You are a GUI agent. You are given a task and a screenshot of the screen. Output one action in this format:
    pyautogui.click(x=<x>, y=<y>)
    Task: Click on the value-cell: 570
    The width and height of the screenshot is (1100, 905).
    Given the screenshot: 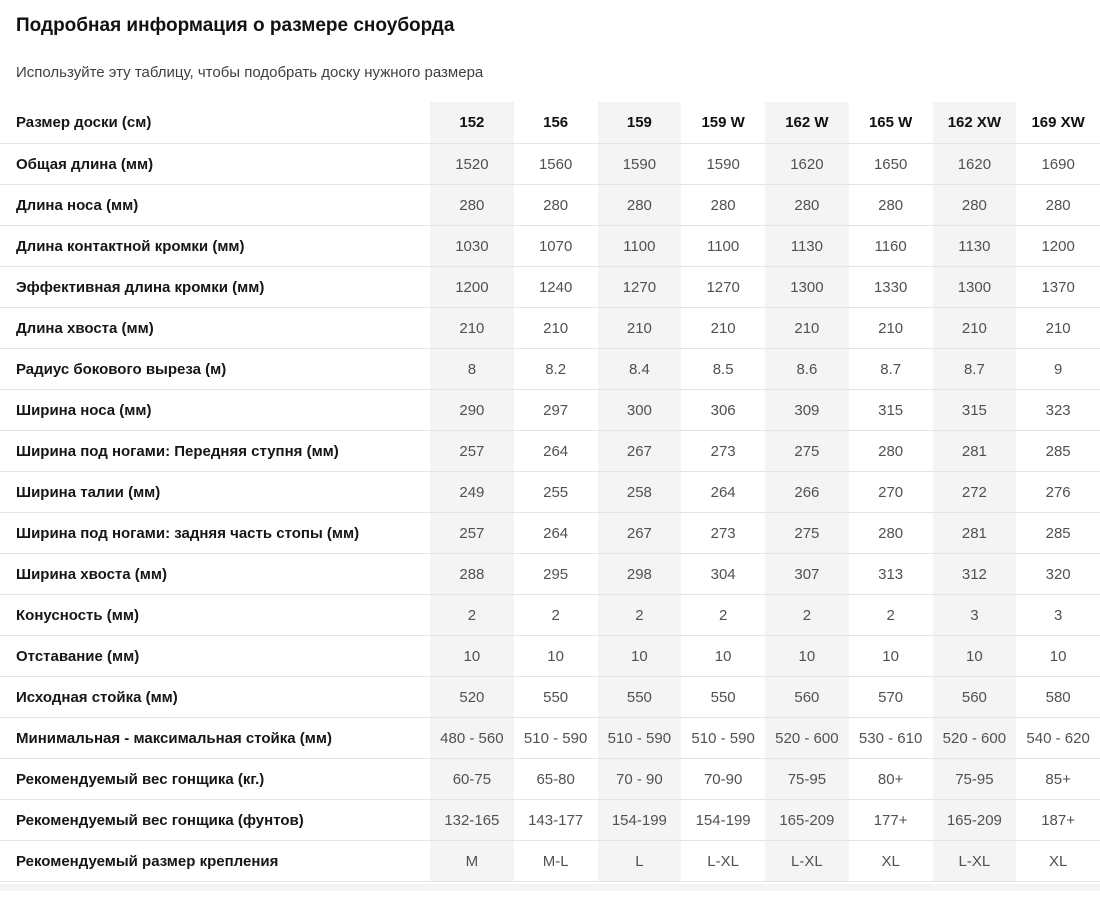 What is the action you would take?
    pyautogui.click(x=891, y=697)
    